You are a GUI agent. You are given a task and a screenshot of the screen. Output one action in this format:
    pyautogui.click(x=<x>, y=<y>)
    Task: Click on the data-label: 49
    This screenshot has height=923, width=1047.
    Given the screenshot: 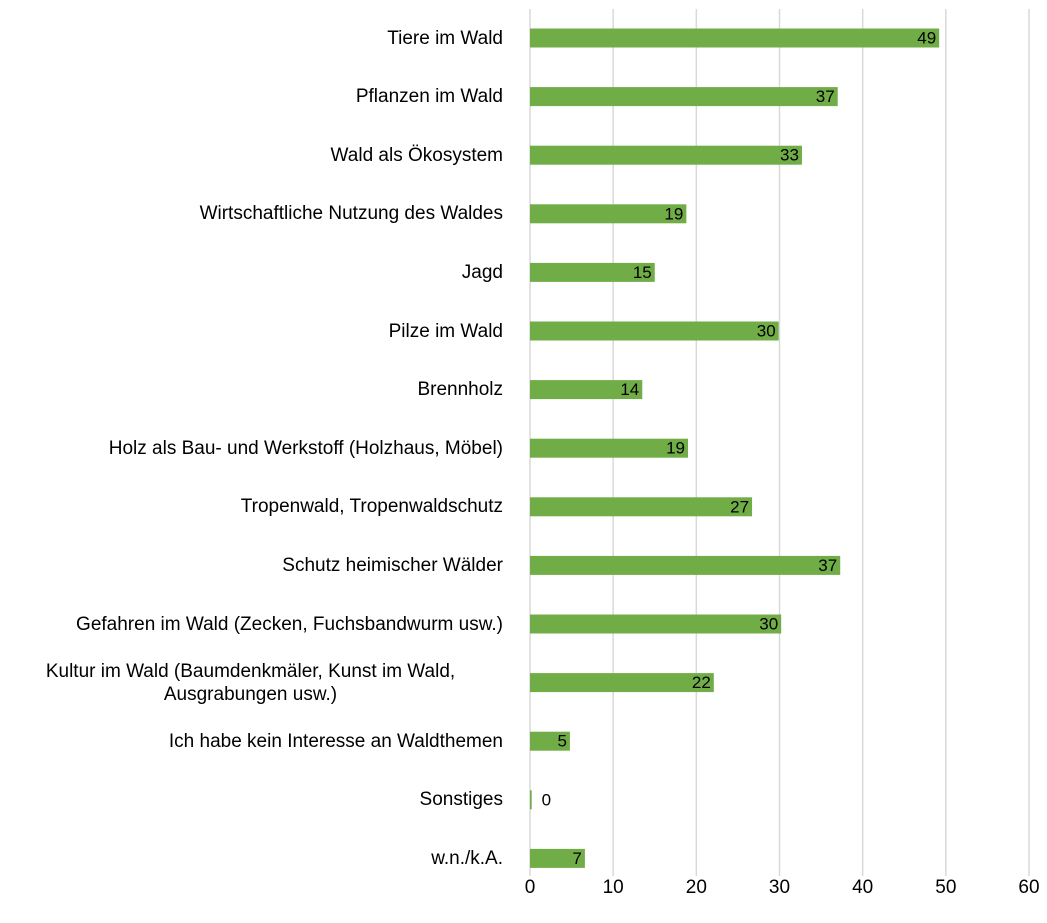 What is the action you would take?
    pyautogui.click(x=926, y=37)
    